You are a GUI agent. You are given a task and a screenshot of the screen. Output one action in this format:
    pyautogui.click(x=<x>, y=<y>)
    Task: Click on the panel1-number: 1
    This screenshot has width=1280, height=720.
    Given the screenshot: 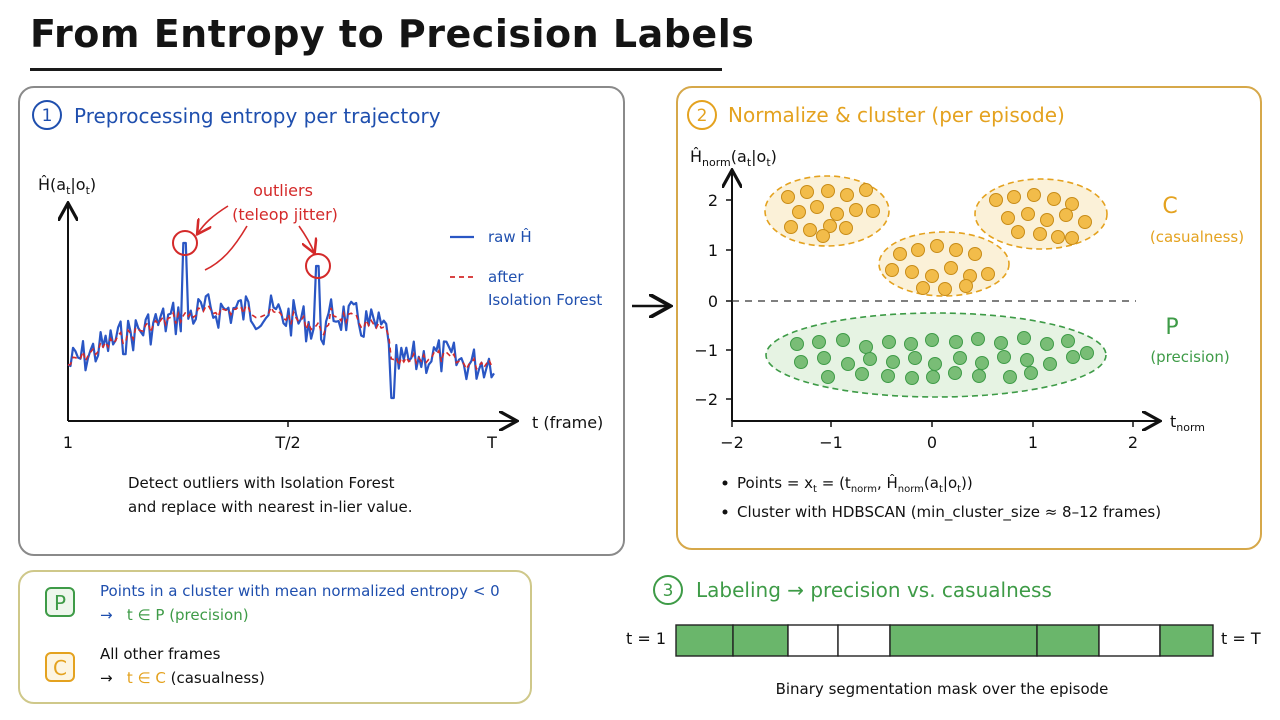 What is the action you would take?
    pyautogui.click(x=47, y=116)
    